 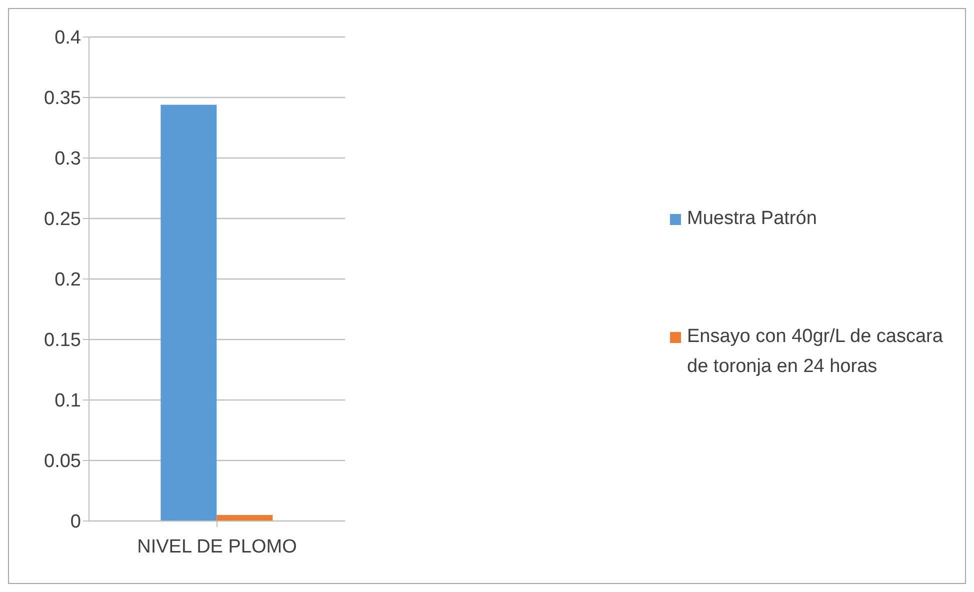 I want to click on y-tick-label: 0.15, so click(x=62, y=341).